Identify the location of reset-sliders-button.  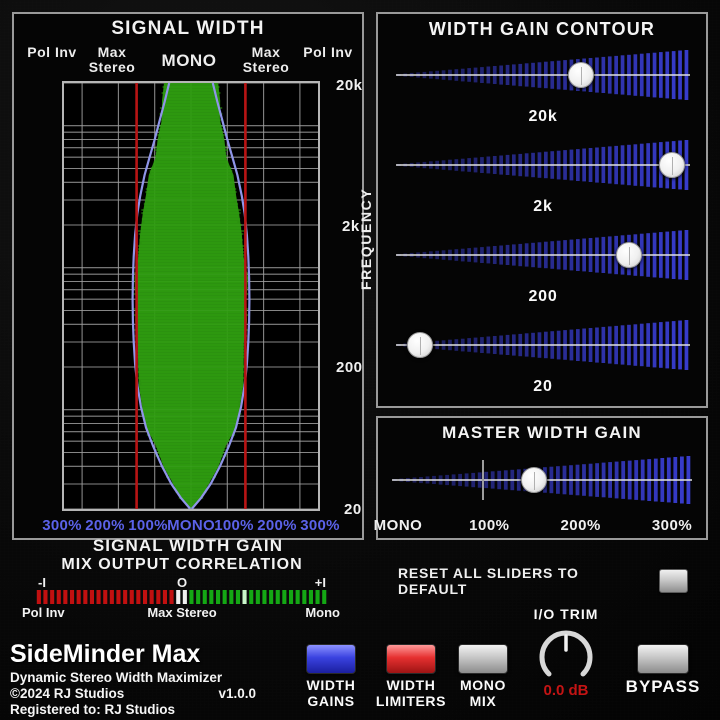
(673, 581).